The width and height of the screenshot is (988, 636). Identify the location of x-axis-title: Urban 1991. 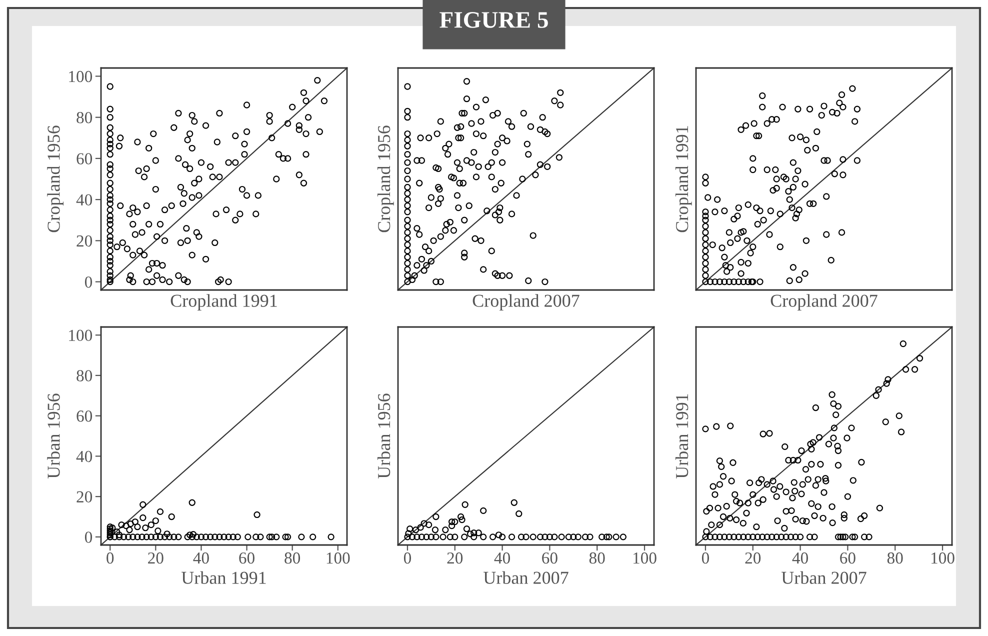
(224, 577).